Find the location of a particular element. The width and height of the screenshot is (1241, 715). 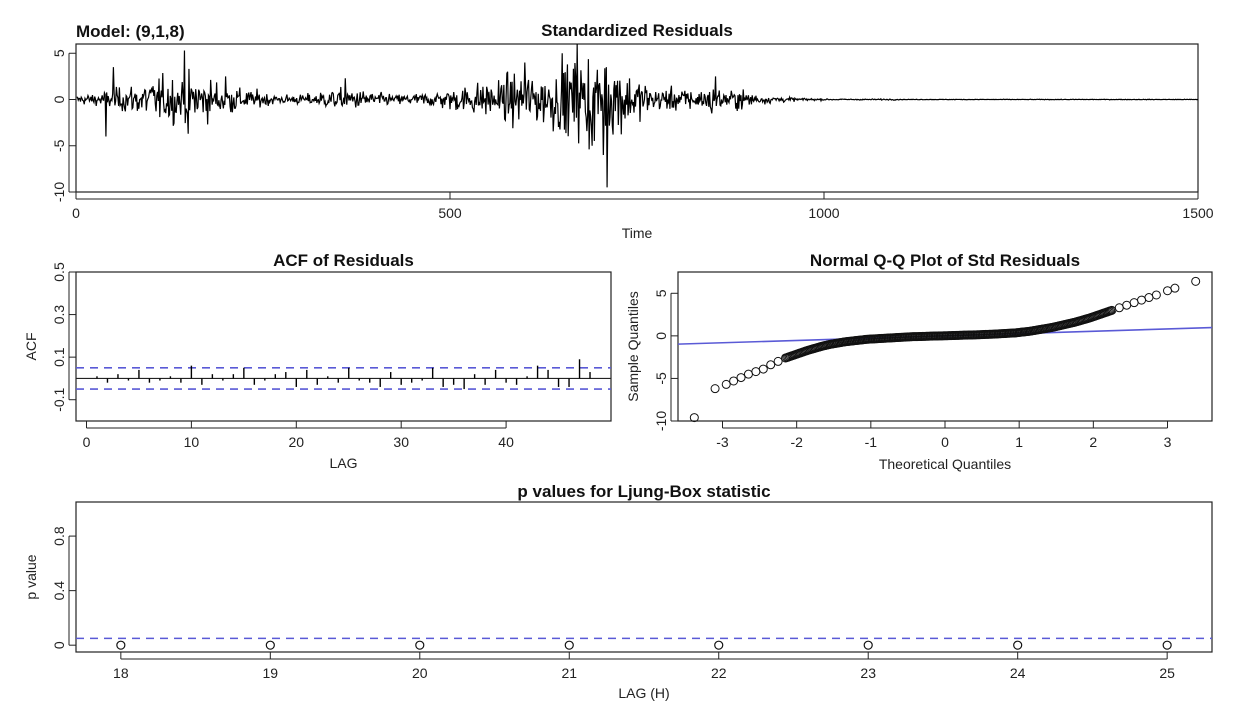

ljungbox-title: p values for Ljung-Box statistic is located at coordinates (643, 491).